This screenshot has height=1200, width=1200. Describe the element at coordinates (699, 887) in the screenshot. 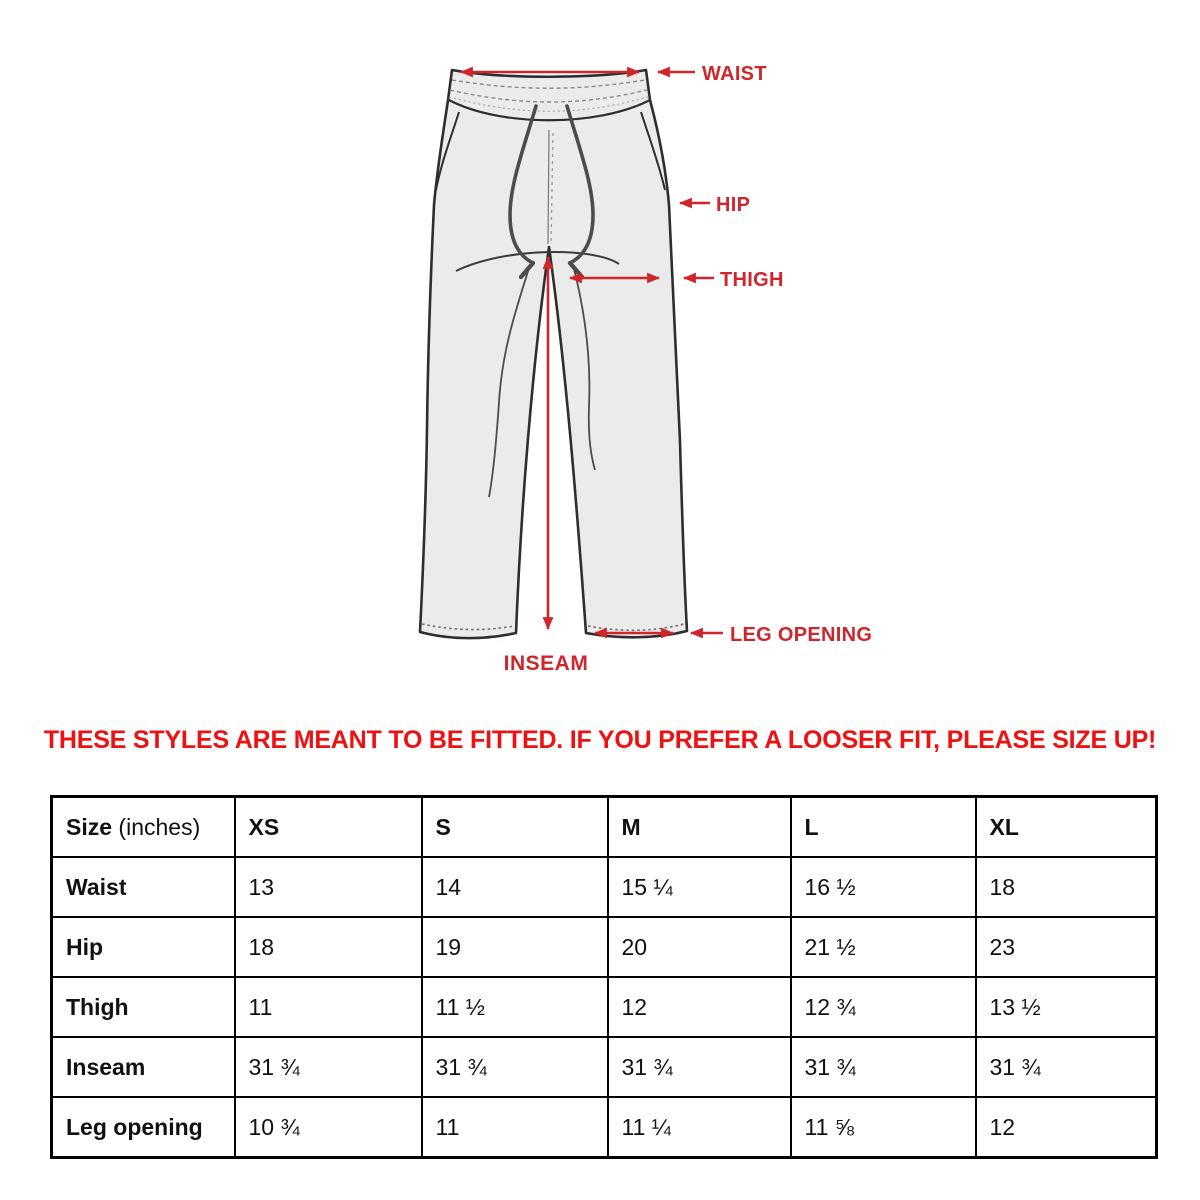

I see `table-cell: 15 ¼` at that location.